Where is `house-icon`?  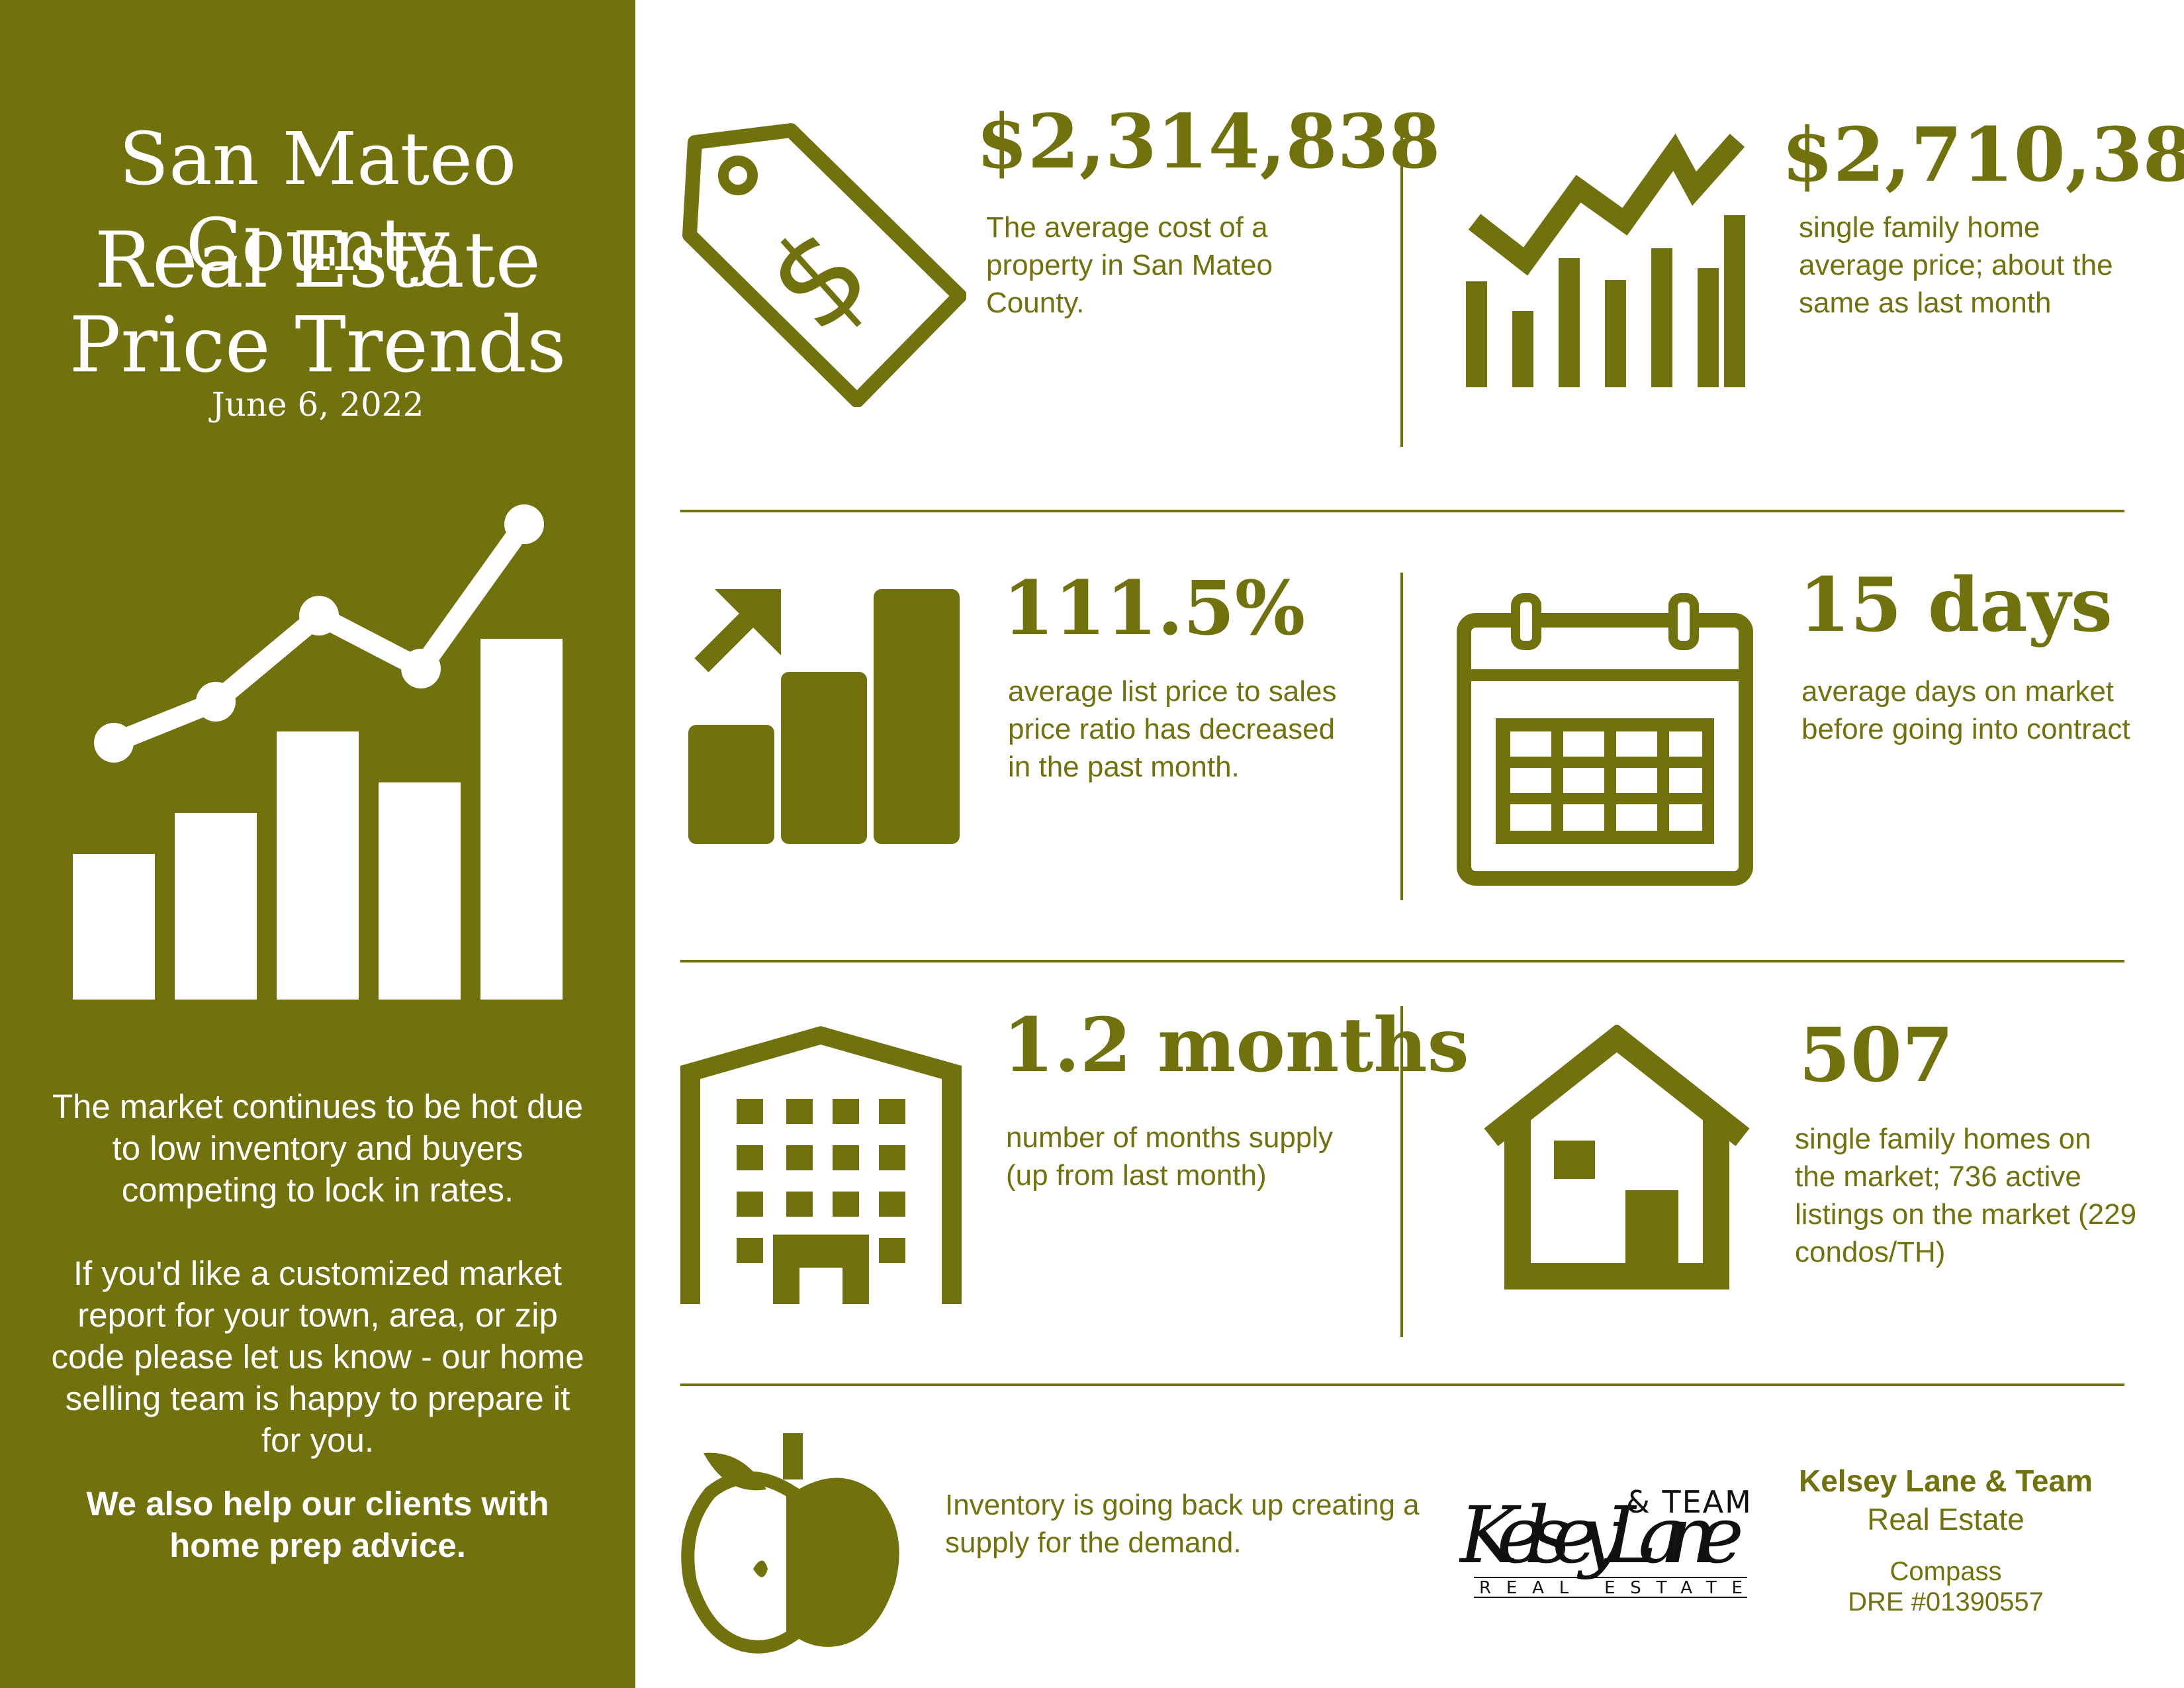 house-icon is located at coordinates (1617, 1157).